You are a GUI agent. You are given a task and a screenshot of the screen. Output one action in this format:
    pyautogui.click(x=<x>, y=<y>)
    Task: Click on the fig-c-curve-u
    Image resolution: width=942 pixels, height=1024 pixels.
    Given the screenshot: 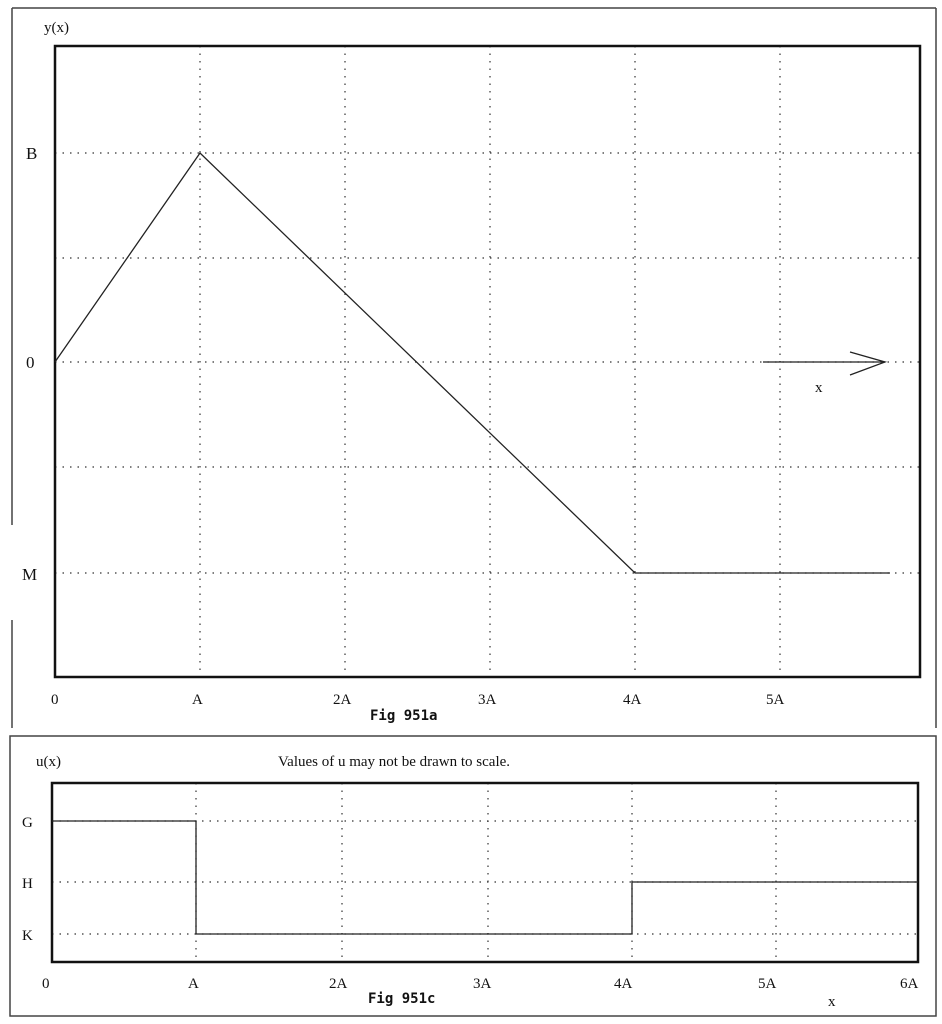 What is the action you would take?
    pyautogui.click(x=485, y=877)
    